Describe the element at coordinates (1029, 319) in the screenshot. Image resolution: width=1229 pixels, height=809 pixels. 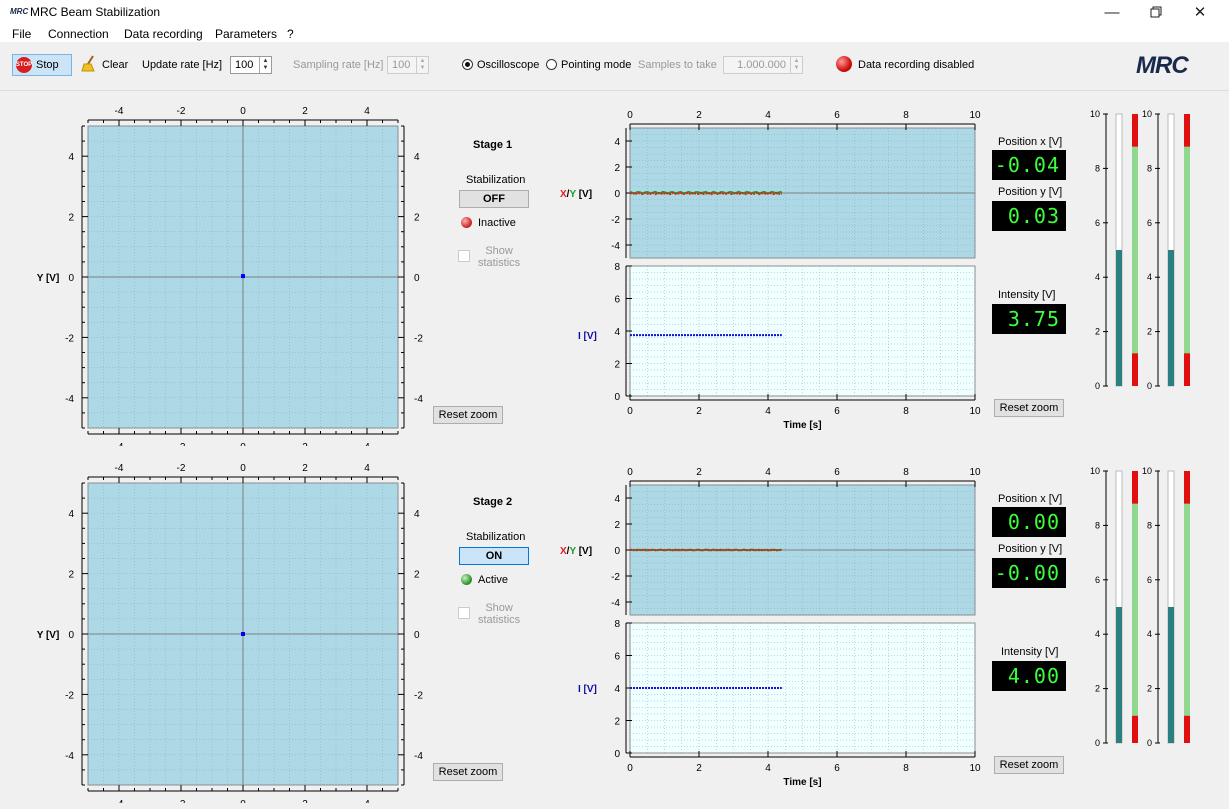
I see `stage1-intensity-display: 3.75` at that location.